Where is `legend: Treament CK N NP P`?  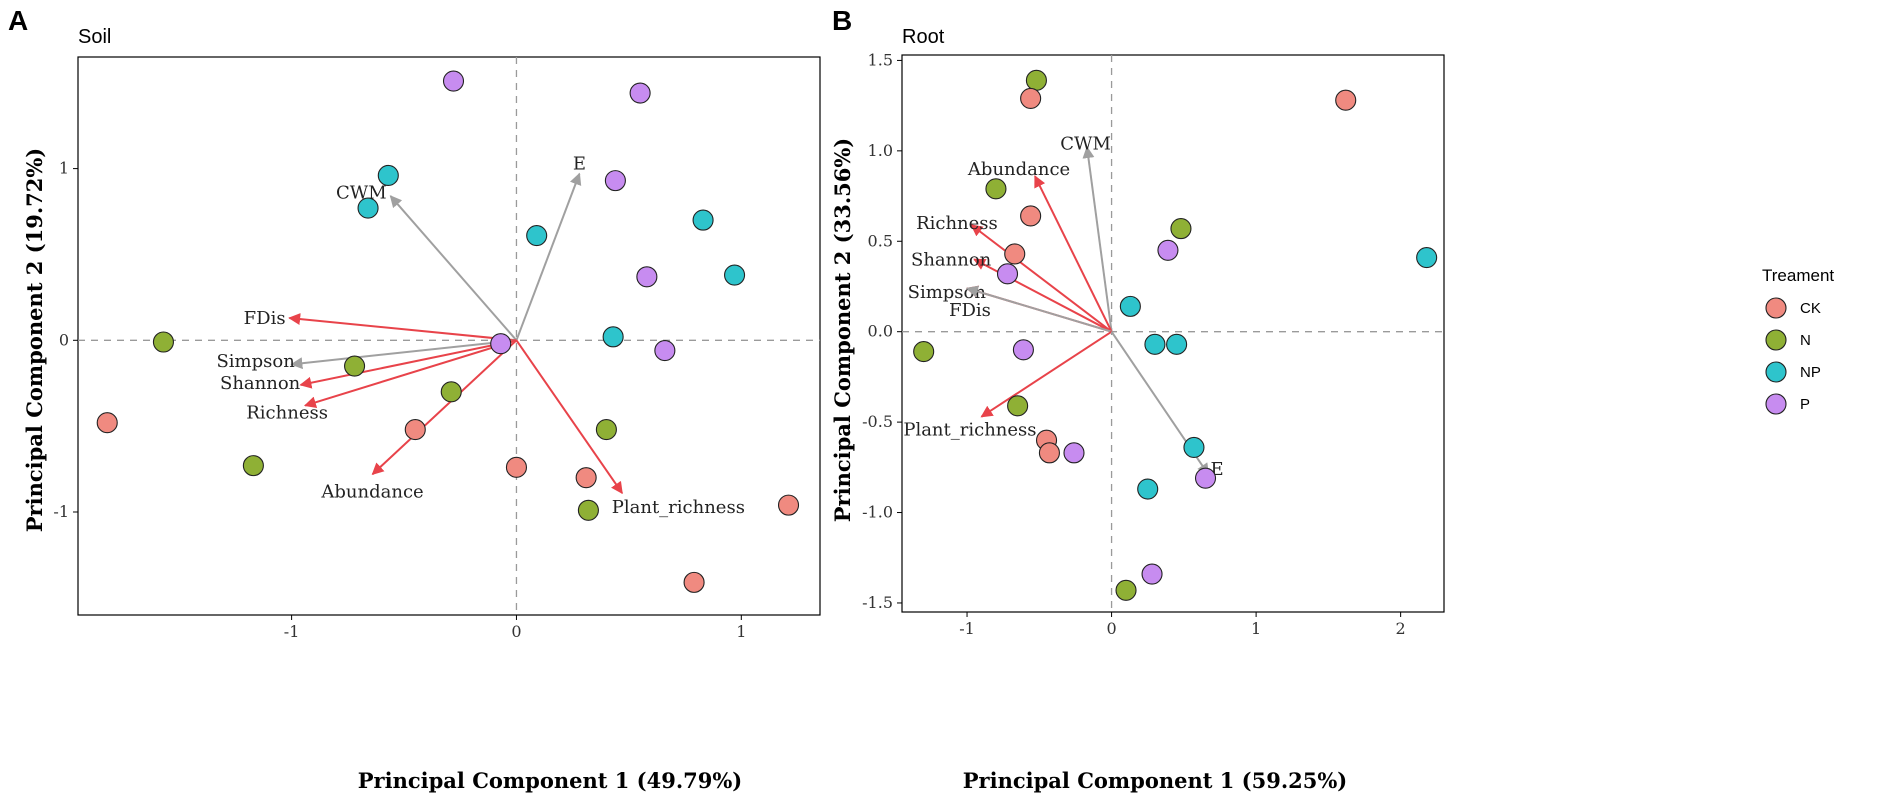
legend: Treament CK N NP P is located at coordinates (1798, 340).